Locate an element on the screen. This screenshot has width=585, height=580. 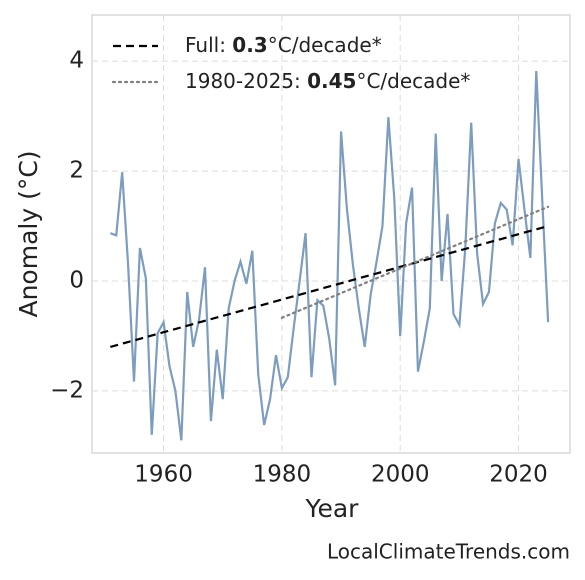
source: LocalClimateTrends.com is located at coordinates (448, 552).